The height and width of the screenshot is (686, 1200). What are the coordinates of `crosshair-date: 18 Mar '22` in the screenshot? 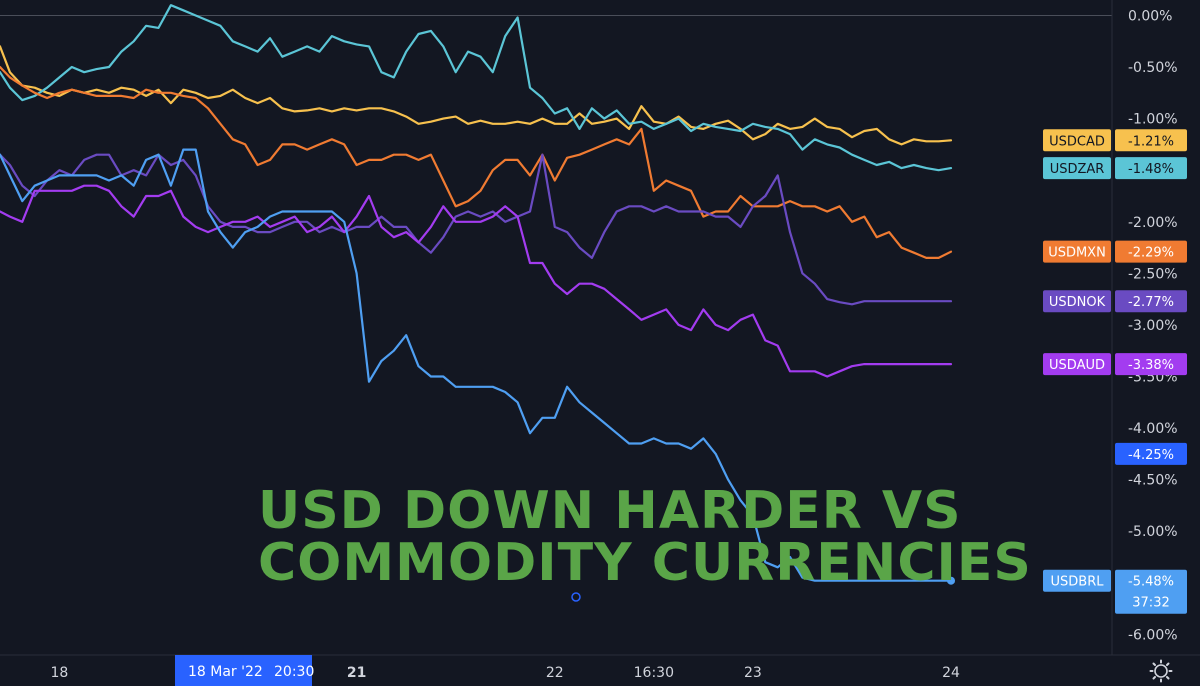 It's located at (225, 672).